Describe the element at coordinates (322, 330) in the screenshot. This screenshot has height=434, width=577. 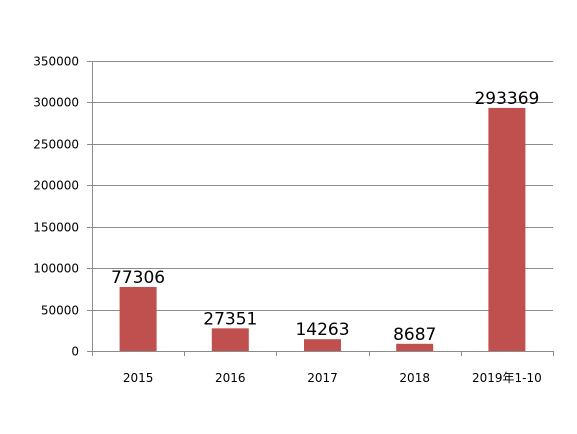
I see `data-label-2017: 14263` at that location.